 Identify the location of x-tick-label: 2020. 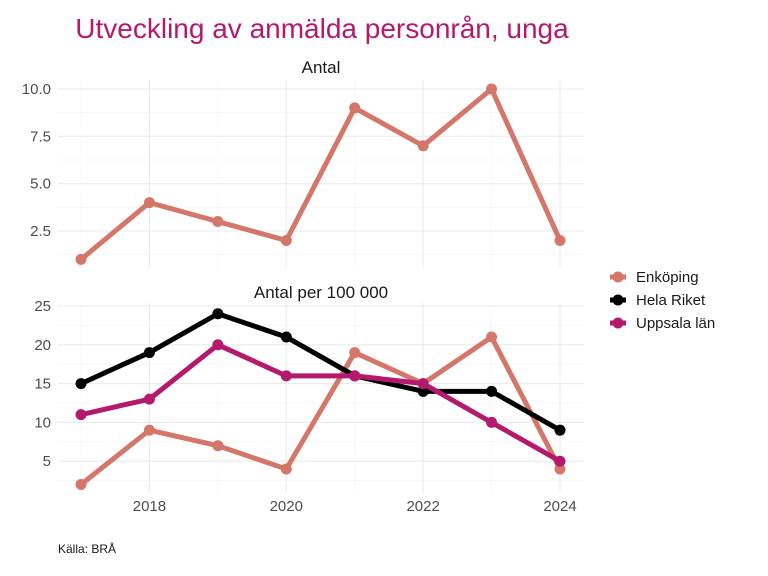
(286, 506).